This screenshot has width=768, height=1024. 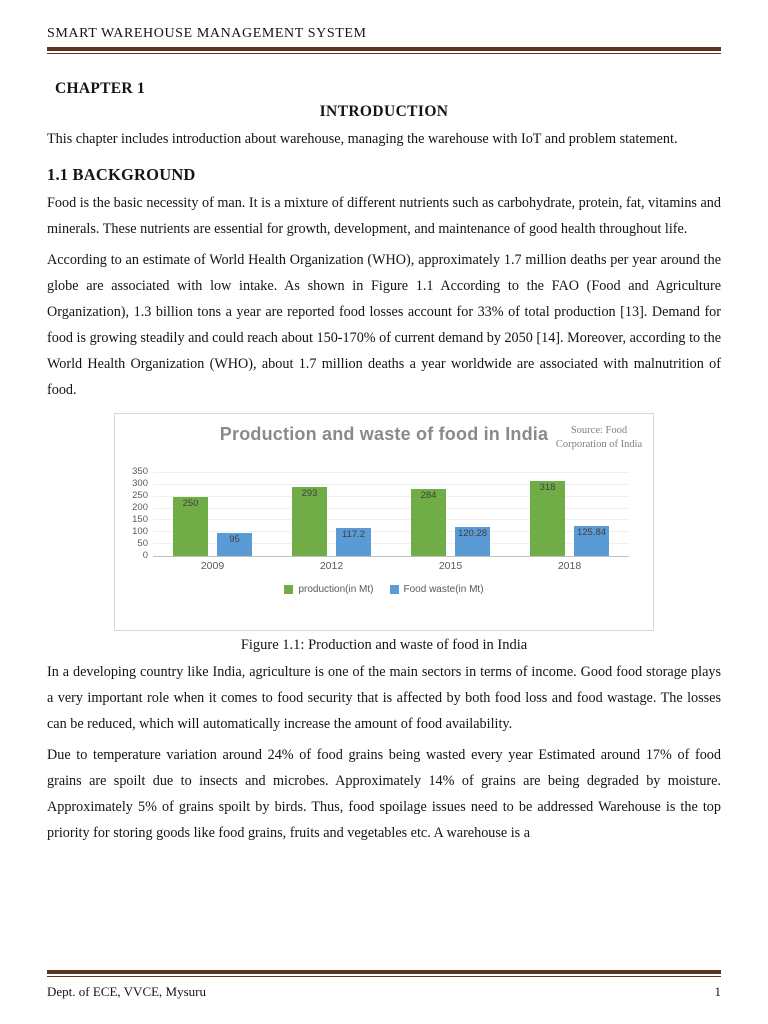 What do you see at coordinates (331, 566) in the screenshot?
I see `x-tick-label: 2012` at bounding box center [331, 566].